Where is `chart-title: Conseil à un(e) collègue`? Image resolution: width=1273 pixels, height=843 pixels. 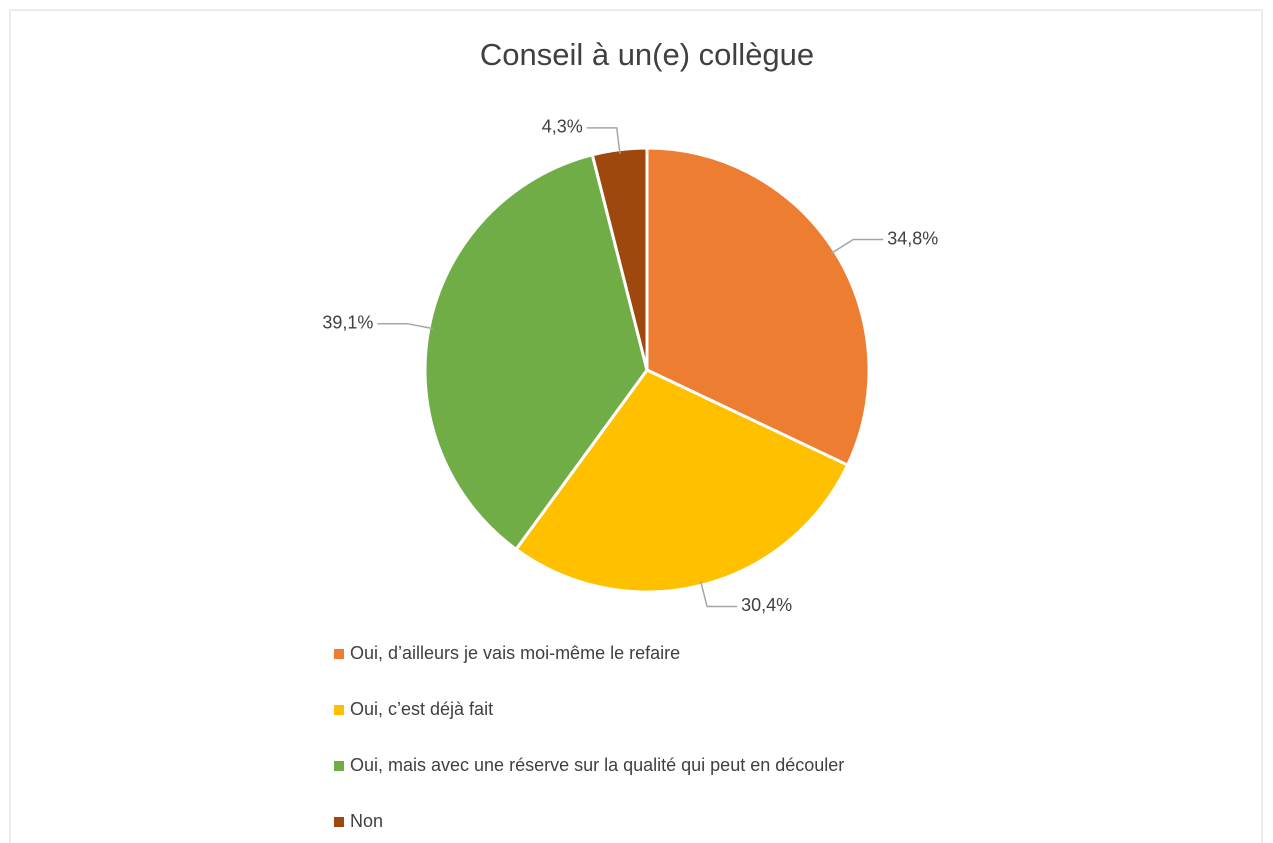
chart-title: Conseil à un(e) collègue is located at coordinates (647, 54).